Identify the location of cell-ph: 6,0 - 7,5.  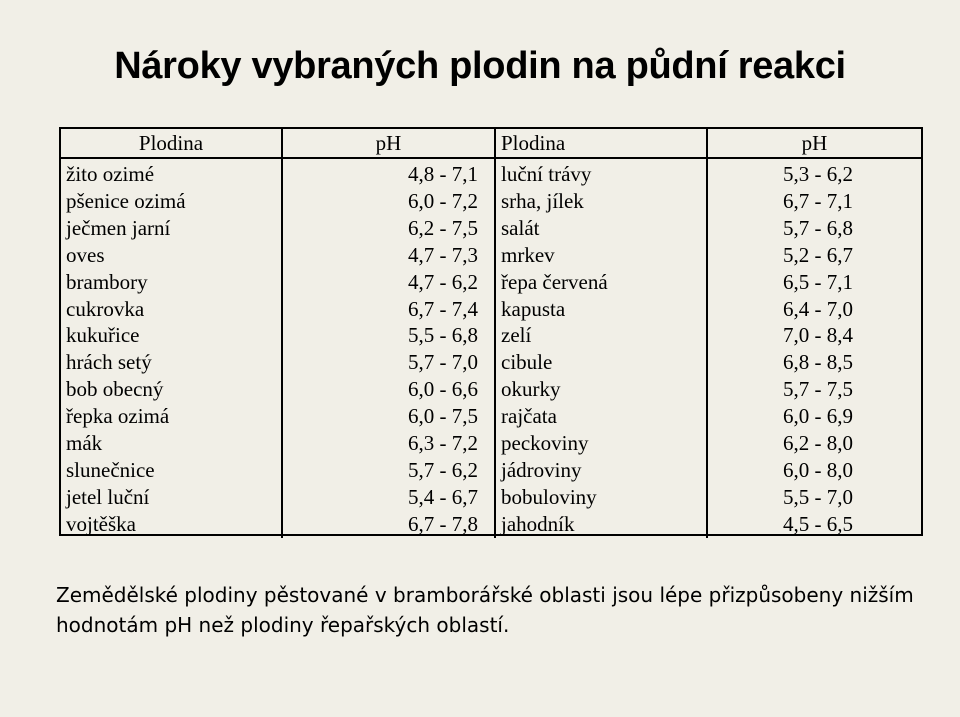
(389, 417).